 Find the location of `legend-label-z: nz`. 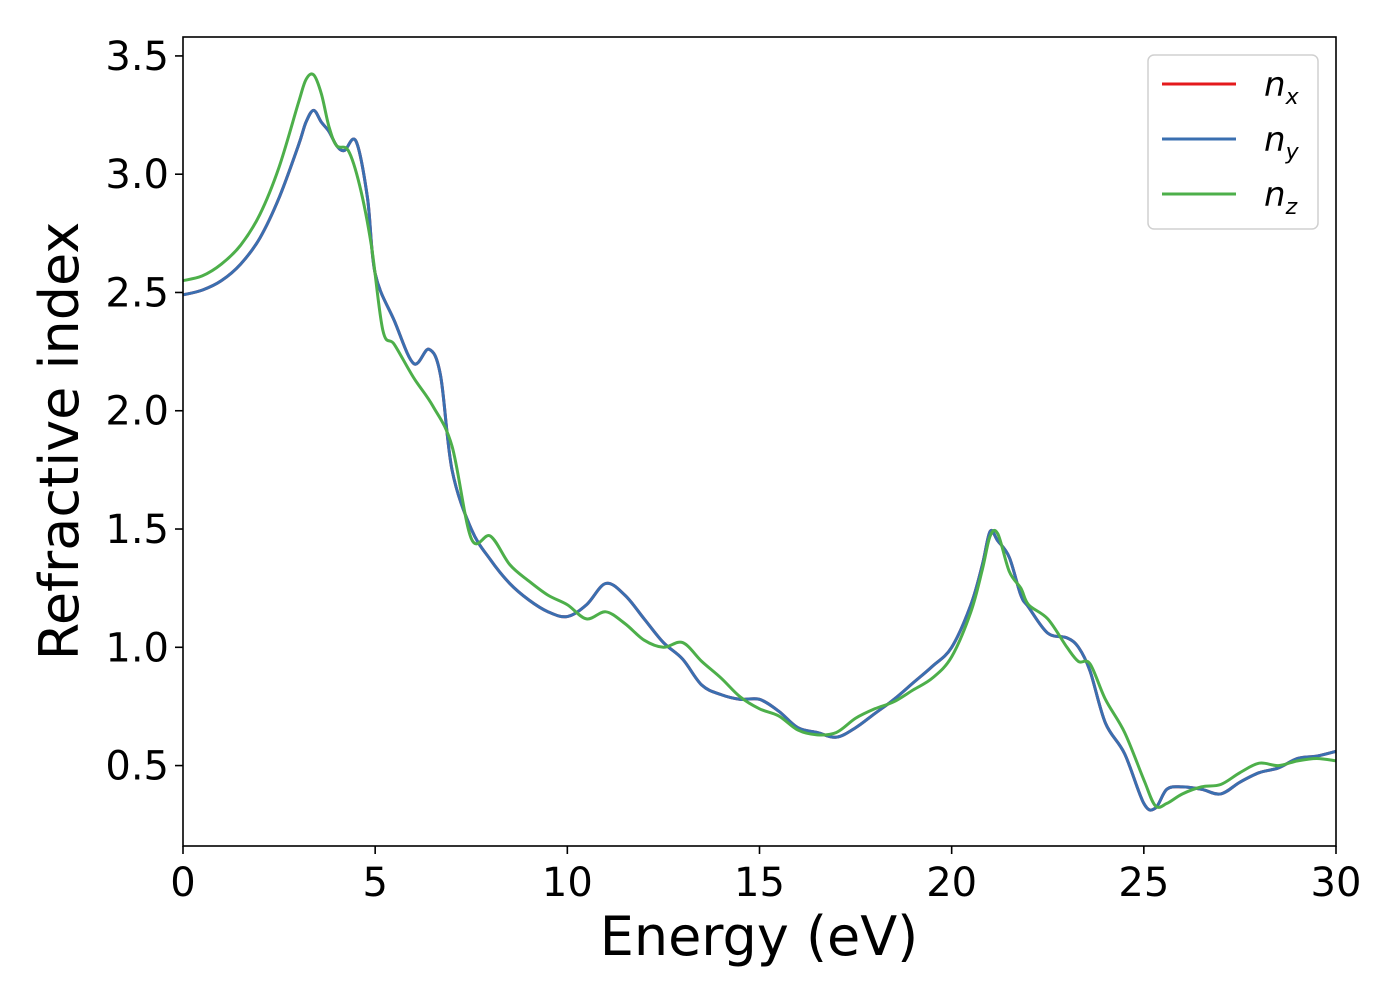

legend-label-z: nz is located at coordinates (1281, 197).